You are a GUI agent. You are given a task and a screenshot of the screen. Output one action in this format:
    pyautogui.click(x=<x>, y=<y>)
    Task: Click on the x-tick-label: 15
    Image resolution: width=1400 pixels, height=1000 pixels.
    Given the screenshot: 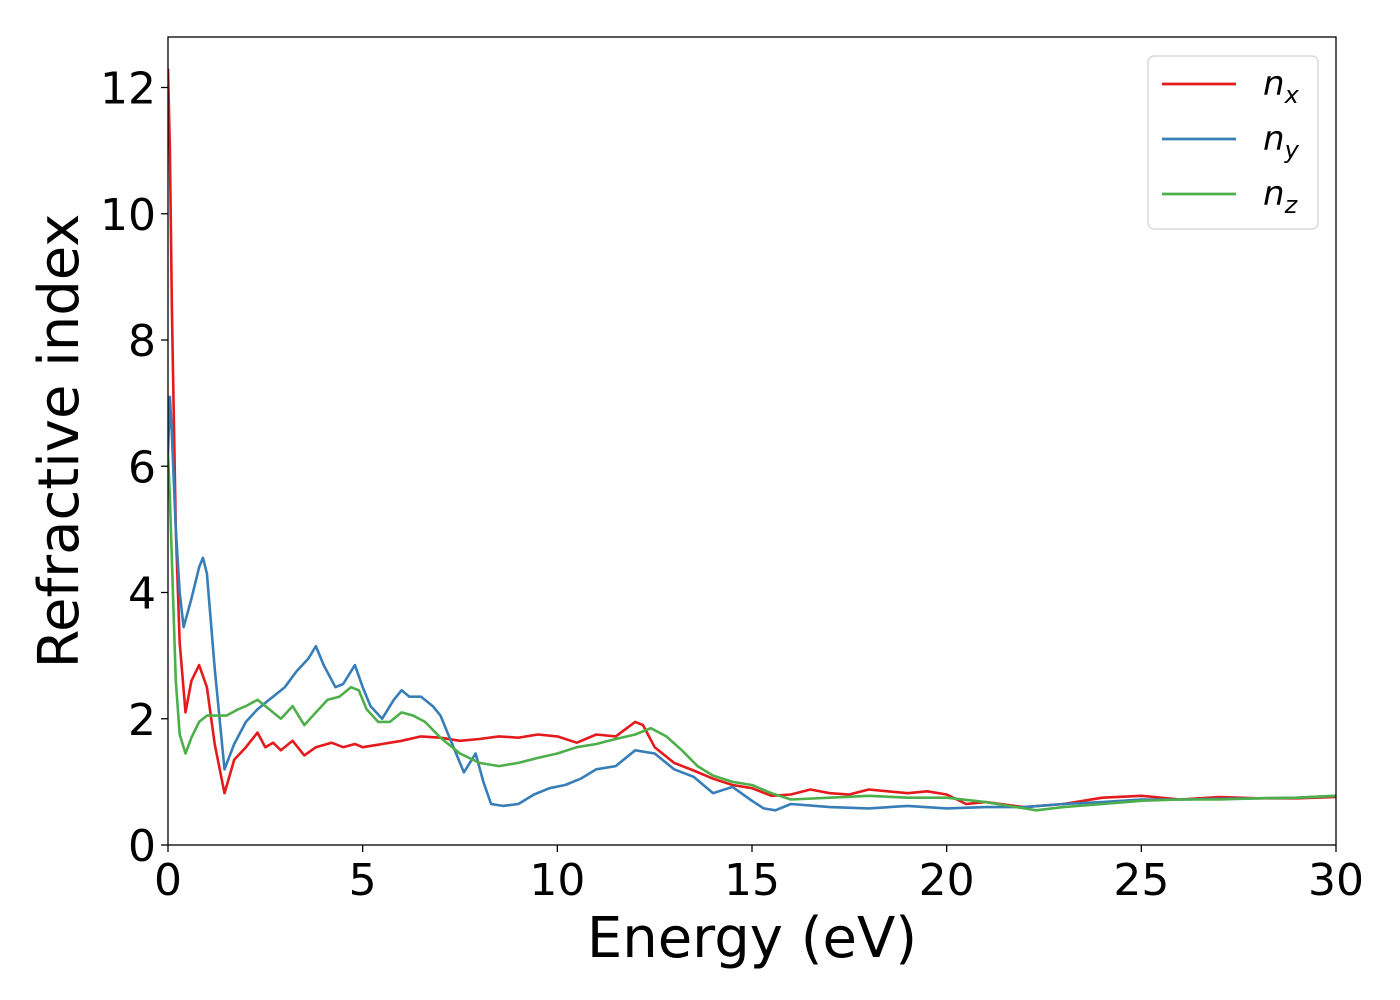 What is the action you would take?
    pyautogui.click(x=752, y=880)
    